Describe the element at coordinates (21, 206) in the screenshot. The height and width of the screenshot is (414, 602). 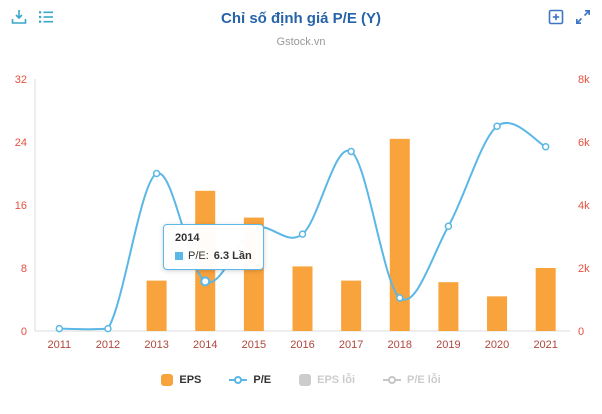
I see `left-axis-label: 16` at that location.